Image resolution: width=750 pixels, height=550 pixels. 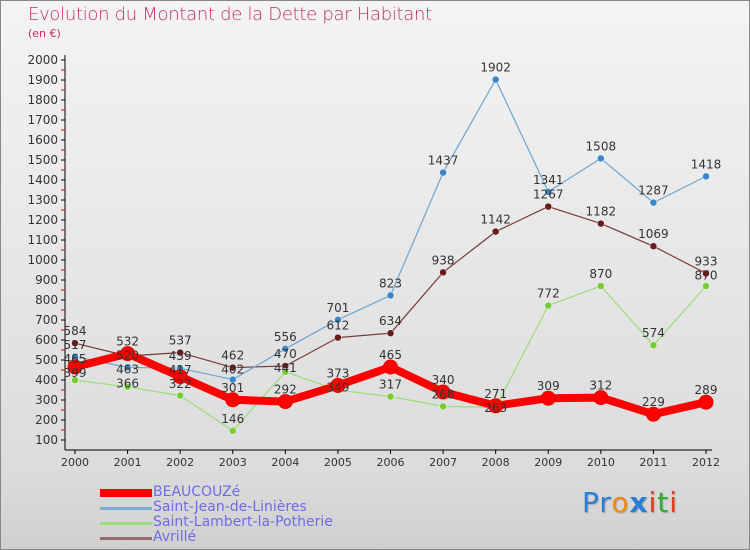 What do you see at coordinates (42, 100) in the screenshot?
I see `y-tick-label: 1800` at bounding box center [42, 100].